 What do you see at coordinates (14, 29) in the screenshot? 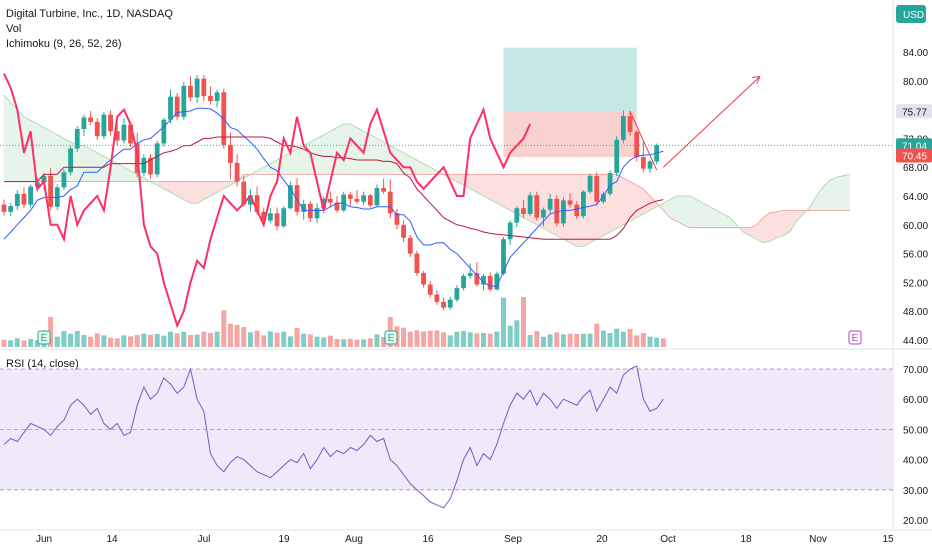
I see `volume-legend: Vol` at bounding box center [14, 29].